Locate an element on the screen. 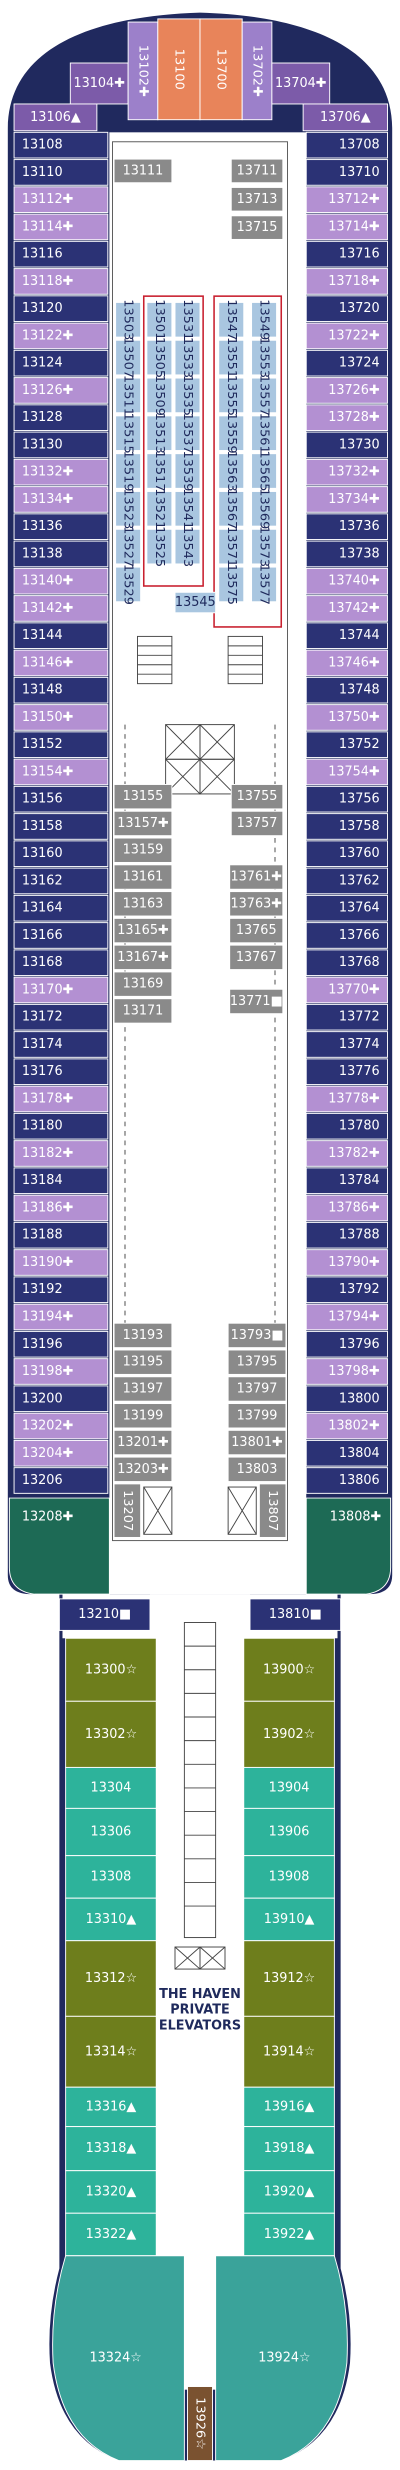 The width and height of the screenshot is (400, 2470). cabin-label: 13122✚ is located at coordinates (48, 335).